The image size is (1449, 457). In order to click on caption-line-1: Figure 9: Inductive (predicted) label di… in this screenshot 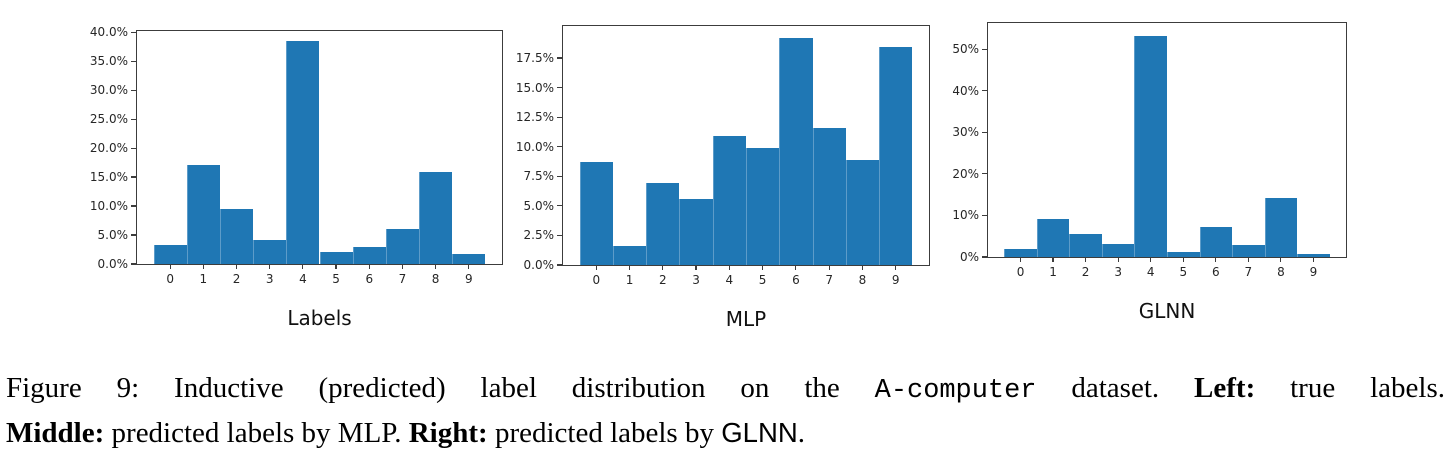, I will do `click(725, 389)`.